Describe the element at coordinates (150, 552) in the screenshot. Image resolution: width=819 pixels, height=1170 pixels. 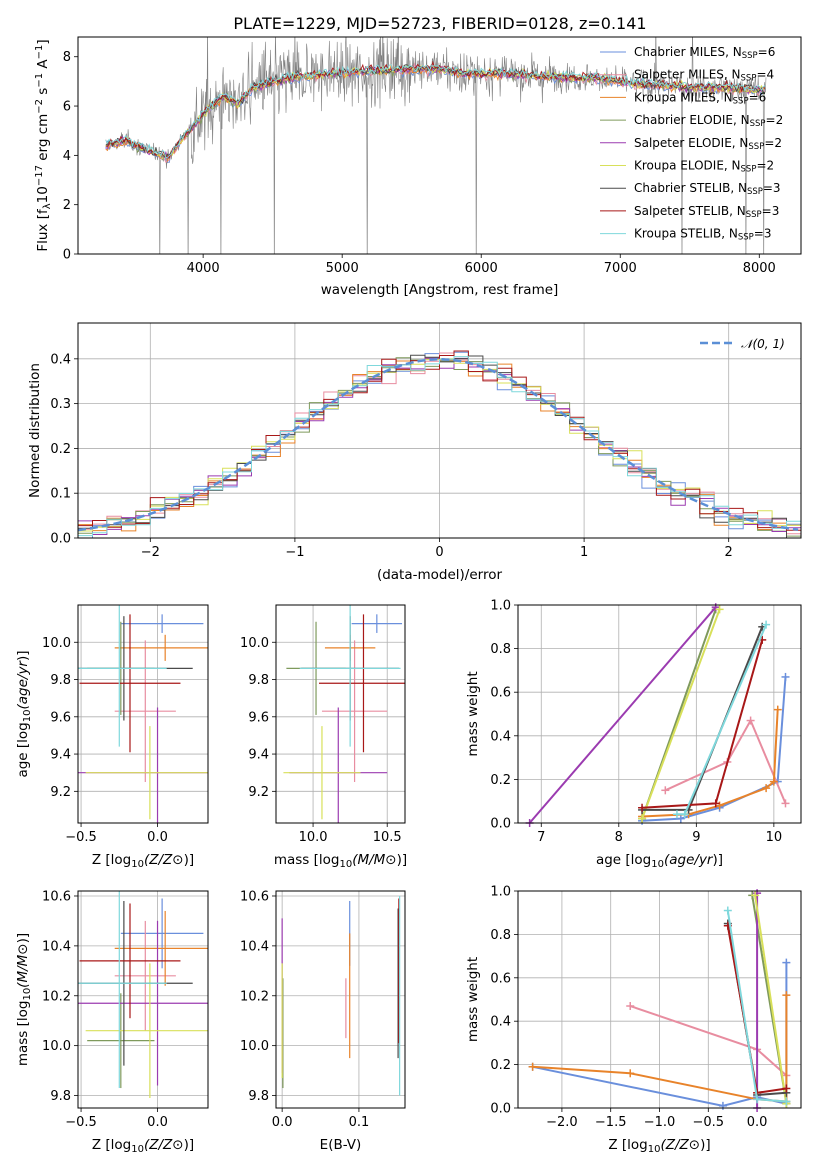
I see `x-tick-label: −2` at that location.